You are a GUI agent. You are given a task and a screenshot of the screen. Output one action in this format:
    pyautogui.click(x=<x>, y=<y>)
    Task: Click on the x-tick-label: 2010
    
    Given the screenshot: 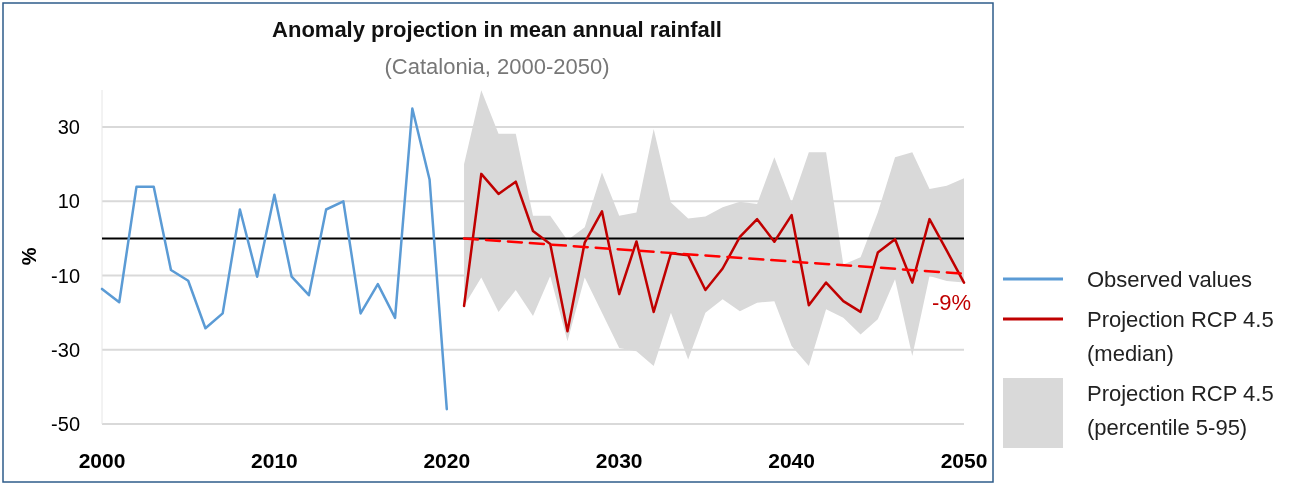 What is the action you would take?
    pyautogui.click(x=274, y=460)
    